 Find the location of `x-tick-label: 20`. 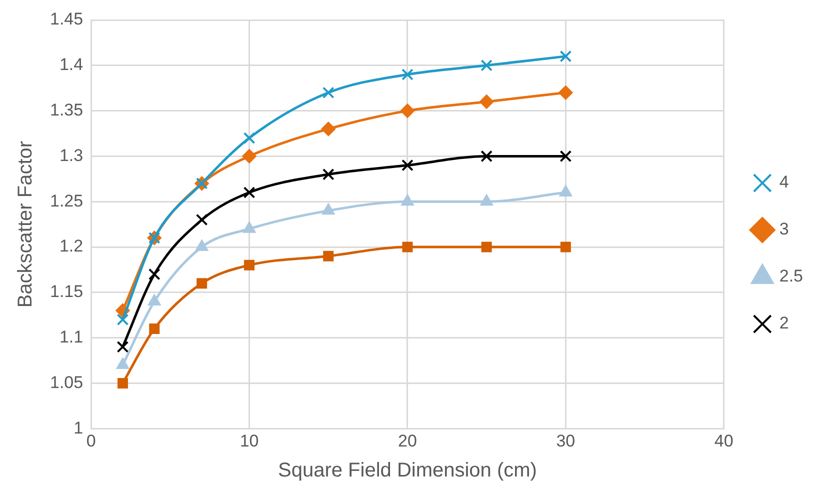

x-tick-label: 20 is located at coordinates (407, 440).